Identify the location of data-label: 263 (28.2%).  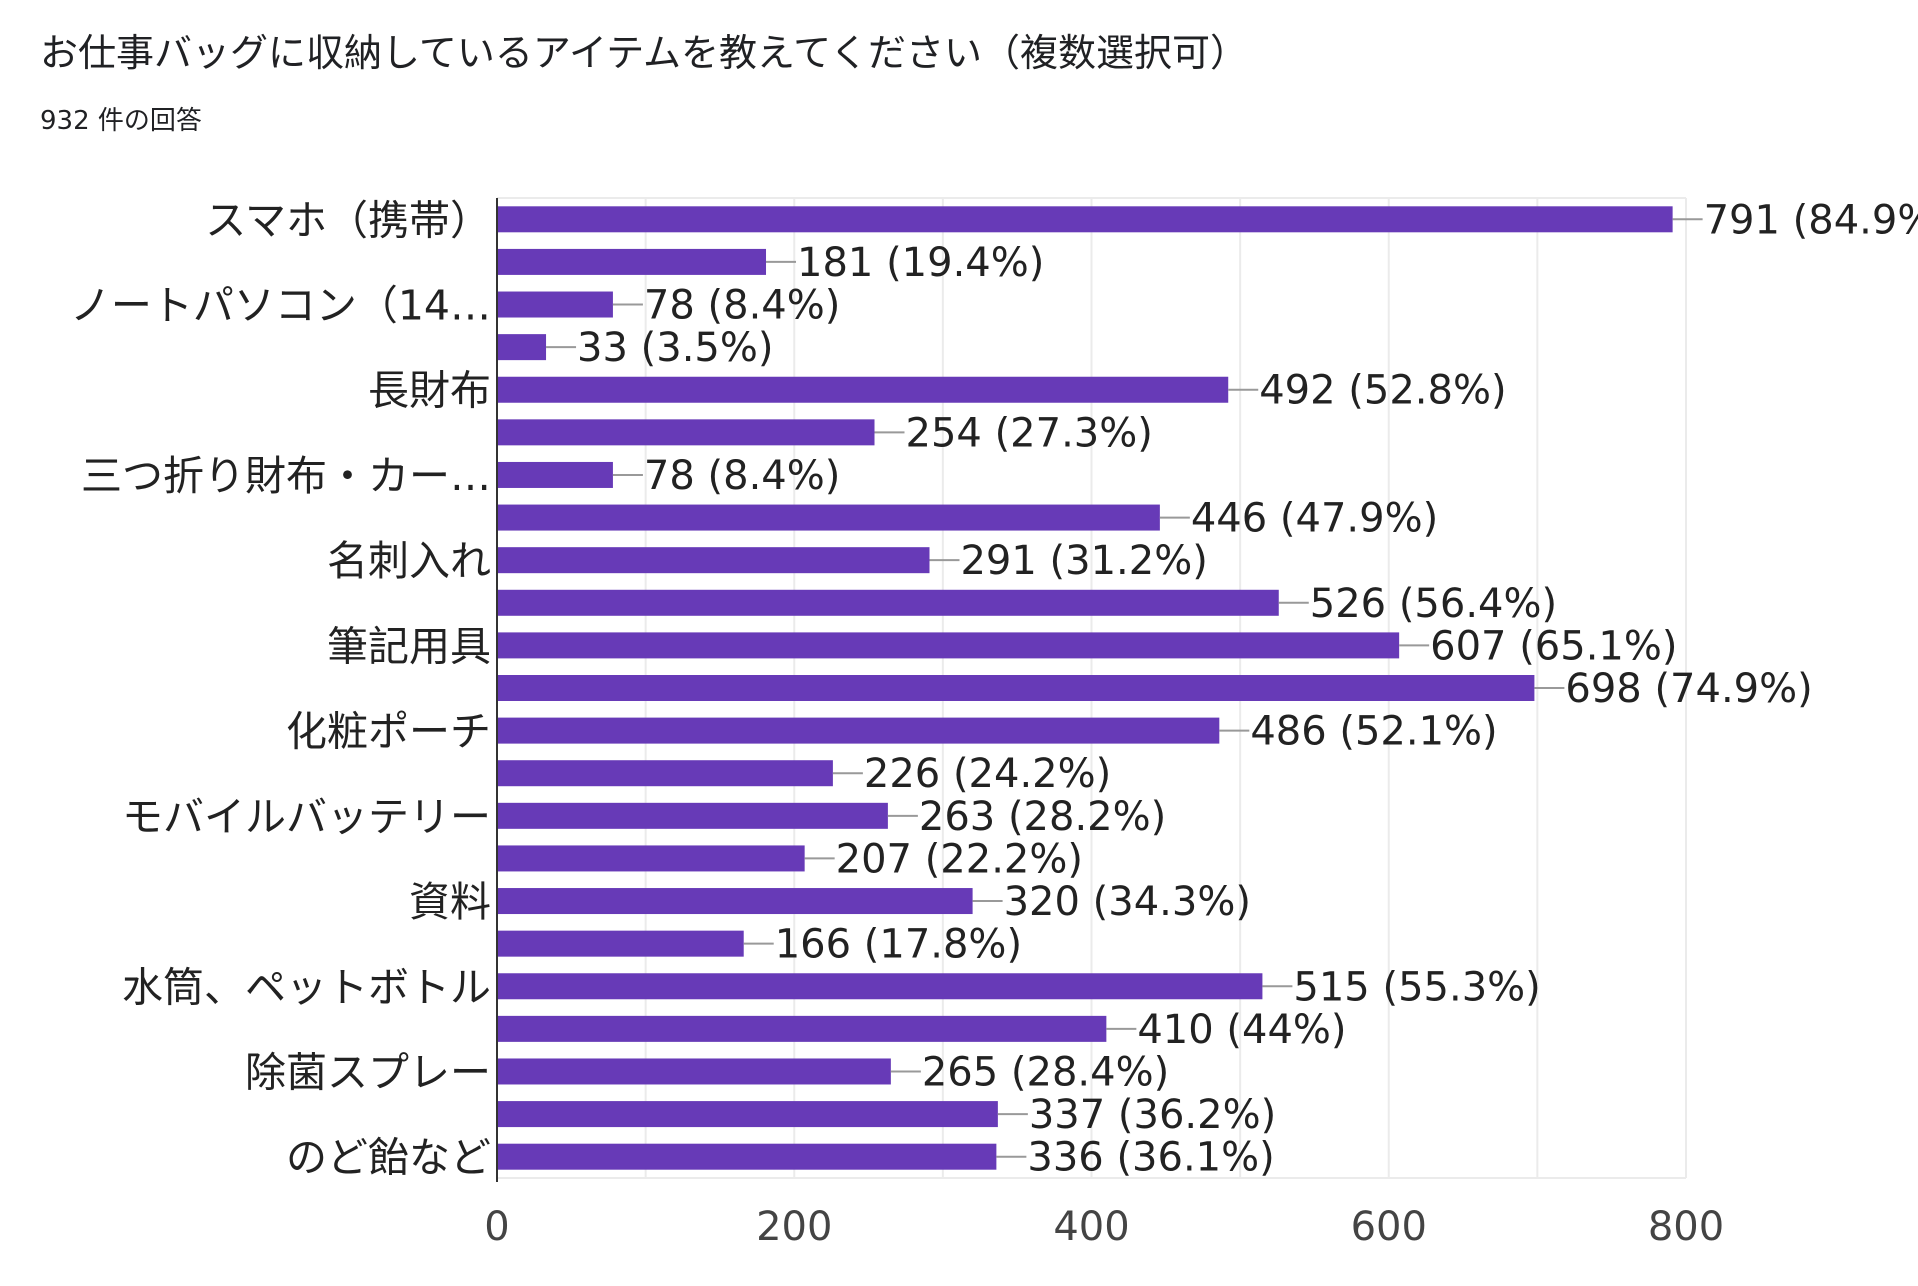
(1042, 817).